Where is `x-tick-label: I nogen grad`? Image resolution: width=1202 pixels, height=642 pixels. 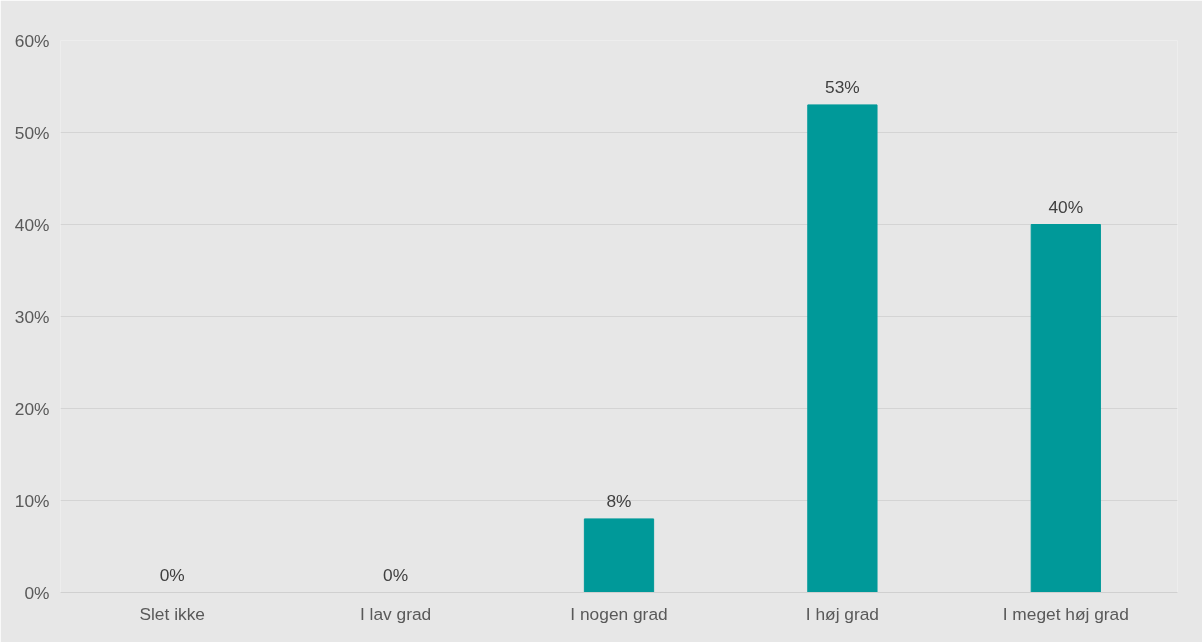 x-tick-label: I nogen grad is located at coordinates (619, 613).